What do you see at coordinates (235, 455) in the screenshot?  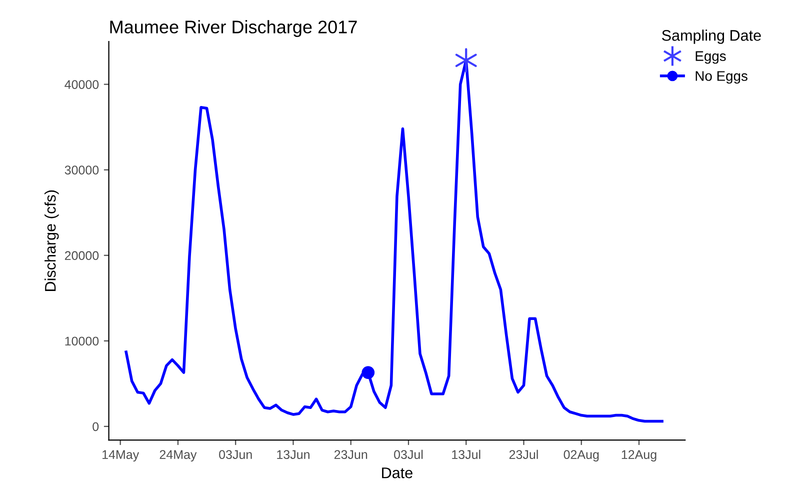 I see `x-tick-label: 03Jun` at bounding box center [235, 455].